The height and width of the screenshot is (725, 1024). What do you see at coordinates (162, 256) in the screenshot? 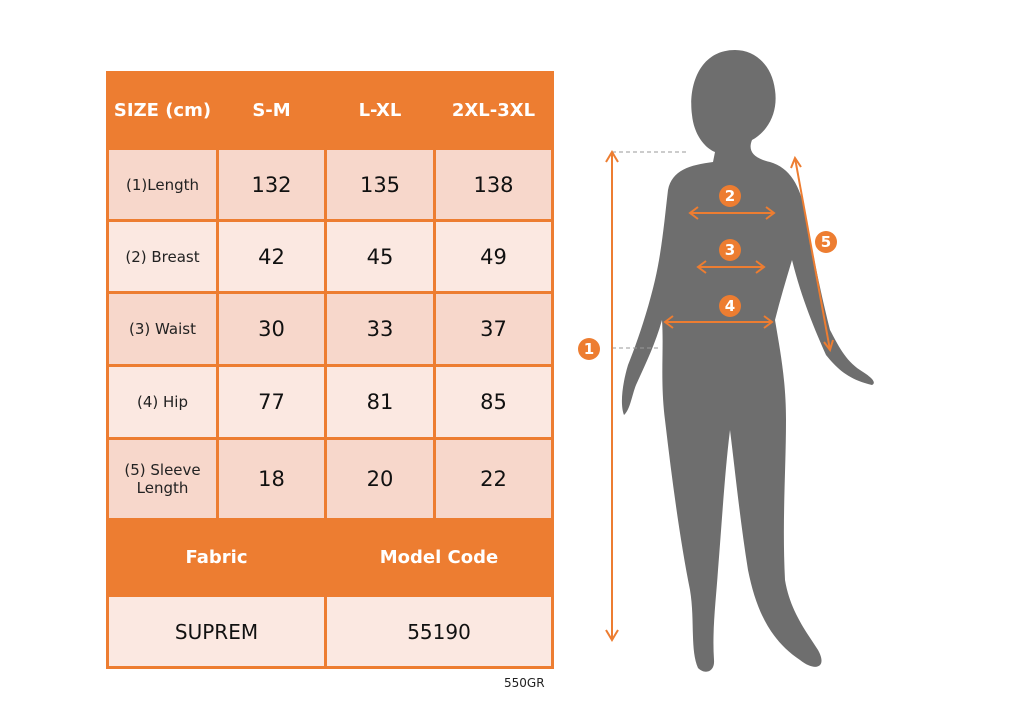
I see `row-label: (2) Breast` at bounding box center [162, 256].